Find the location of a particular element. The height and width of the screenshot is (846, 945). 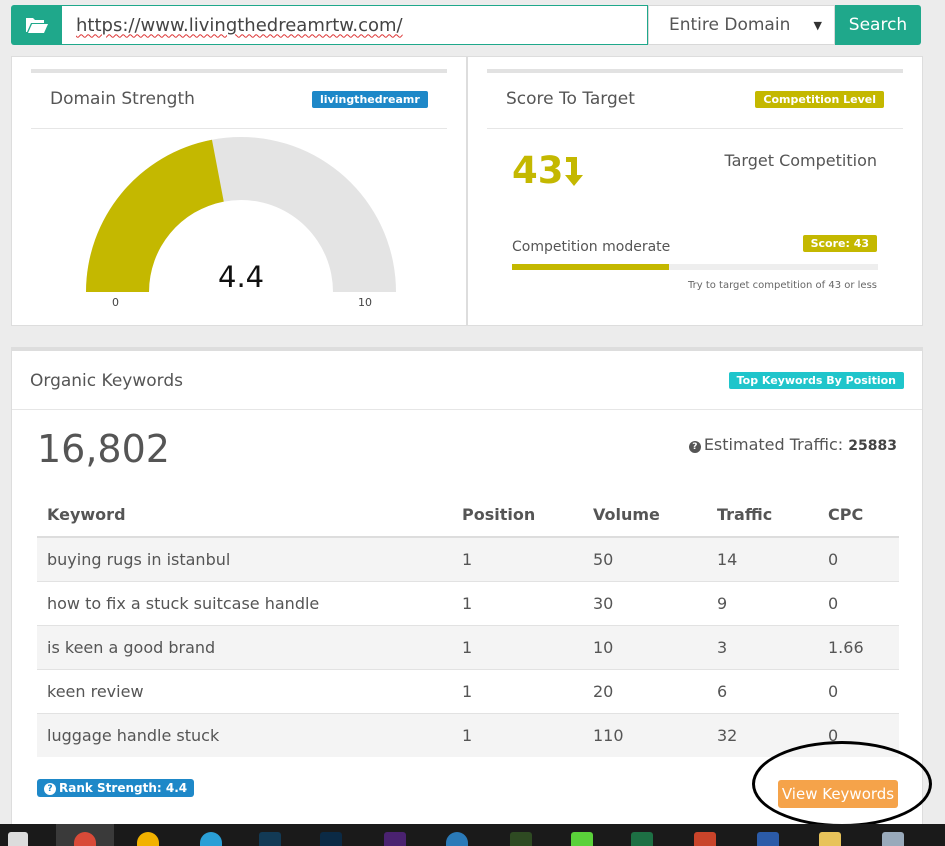

traffic-value: 25883 is located at coordinates (872, 446).